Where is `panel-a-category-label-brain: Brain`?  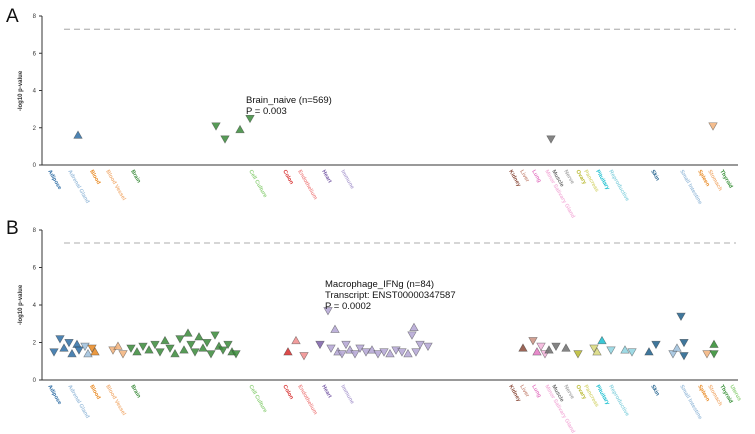
panel-a-category-label-brain: Brain is located at coordinates (135, 177).